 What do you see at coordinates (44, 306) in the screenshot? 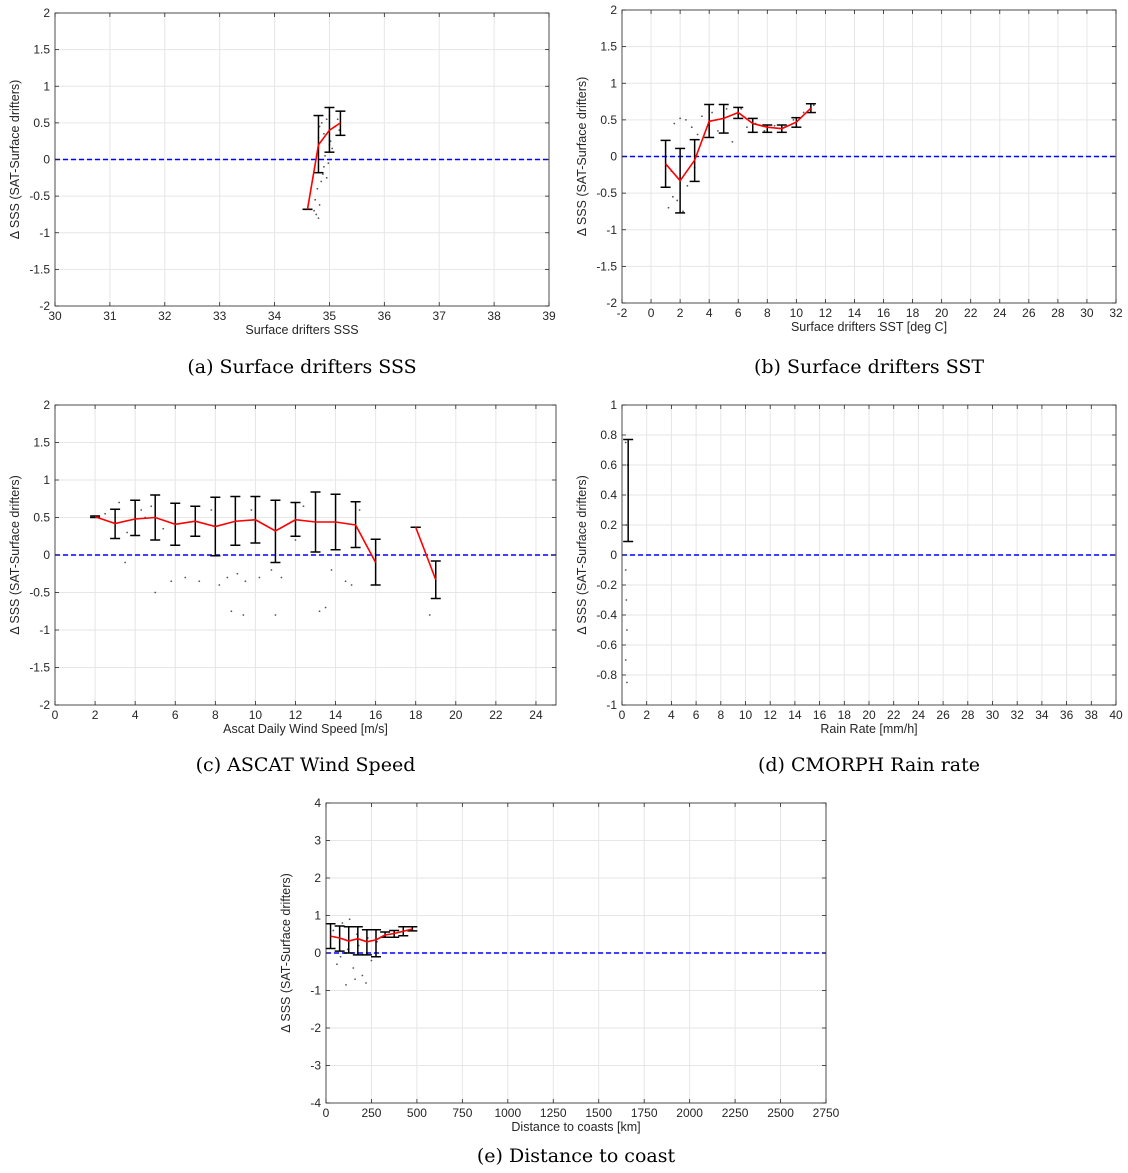
I see `y-tick-label: -2` at bounding box center [44, 306].